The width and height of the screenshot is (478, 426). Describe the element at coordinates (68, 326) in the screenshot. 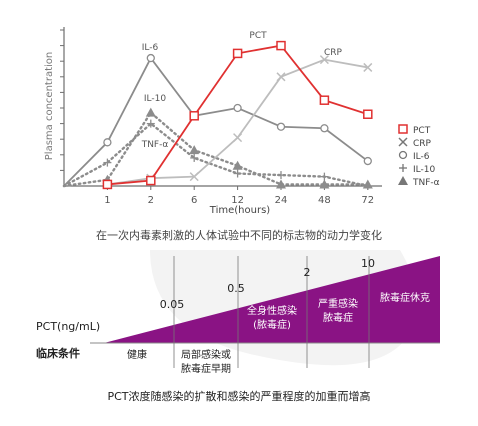

I see `pct-row-label: PCT(ng/mL)` at that location.